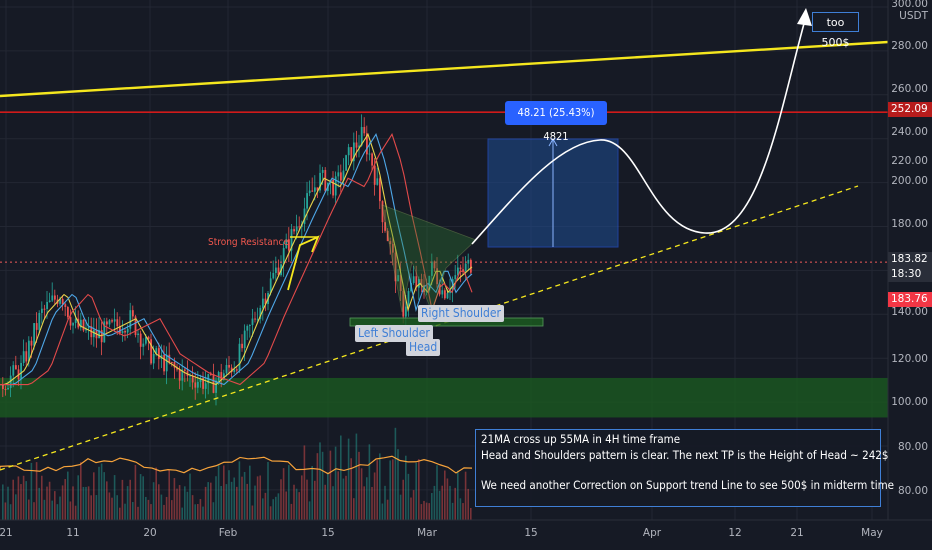 Image resolution: width=932 pixels, height=550 pixels. What do you see at coordinates (328, 533) in the screenshot?
I see `x-axis-tick: 15` at bounding box center [328, 533].